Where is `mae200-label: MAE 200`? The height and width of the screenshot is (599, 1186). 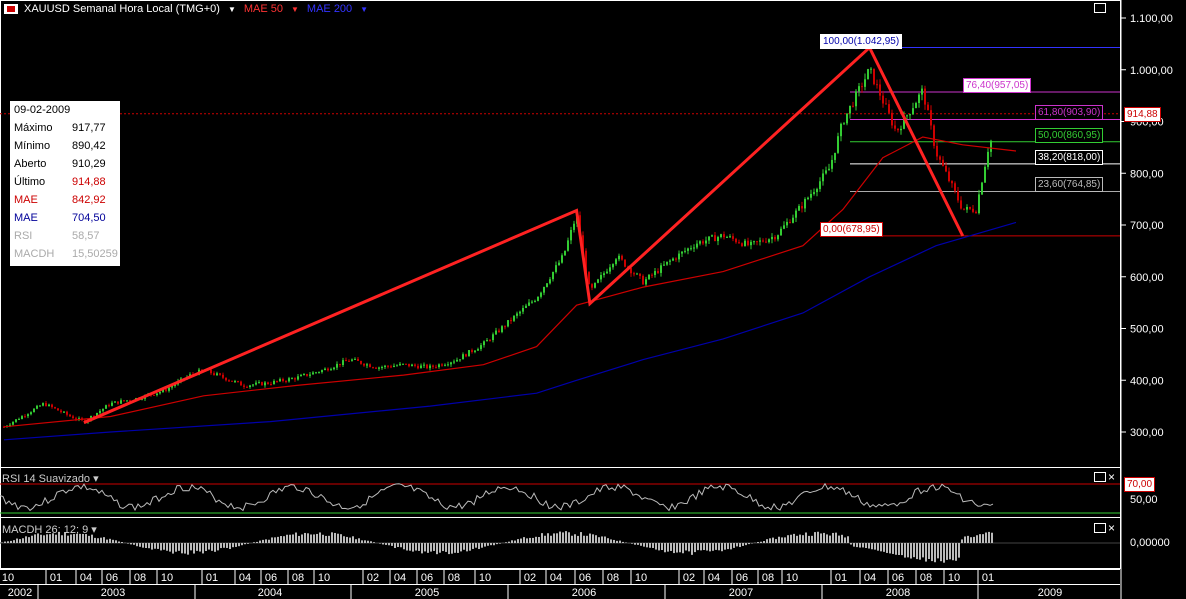
mae200-label: MAE 200 is located at coordinates (329, 9).